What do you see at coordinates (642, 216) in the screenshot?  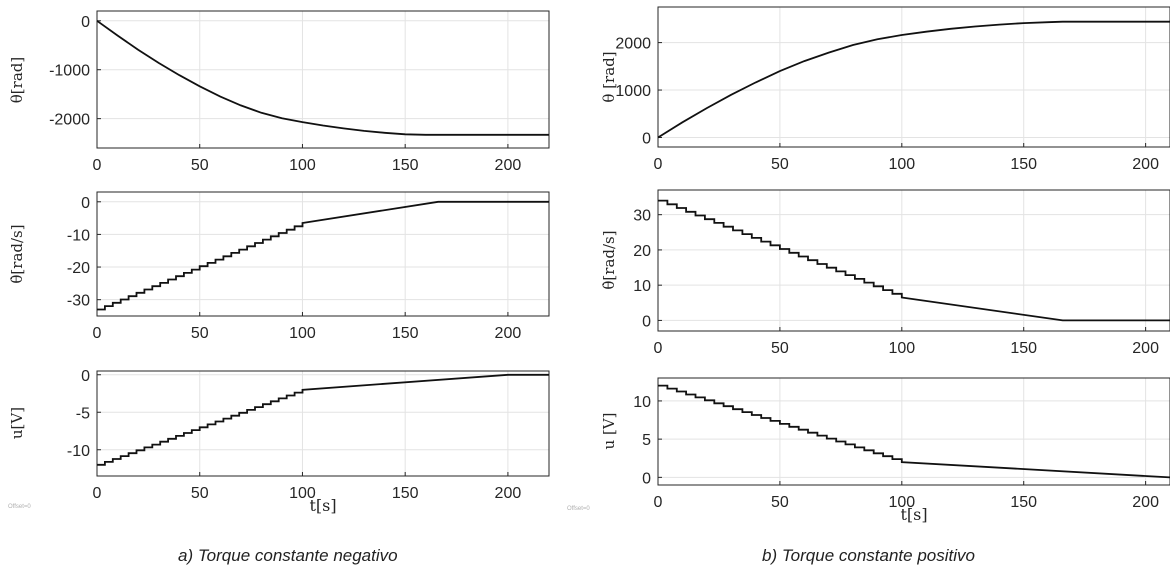 I see `y-tick-label: 30` at bounding box center [642, 216].